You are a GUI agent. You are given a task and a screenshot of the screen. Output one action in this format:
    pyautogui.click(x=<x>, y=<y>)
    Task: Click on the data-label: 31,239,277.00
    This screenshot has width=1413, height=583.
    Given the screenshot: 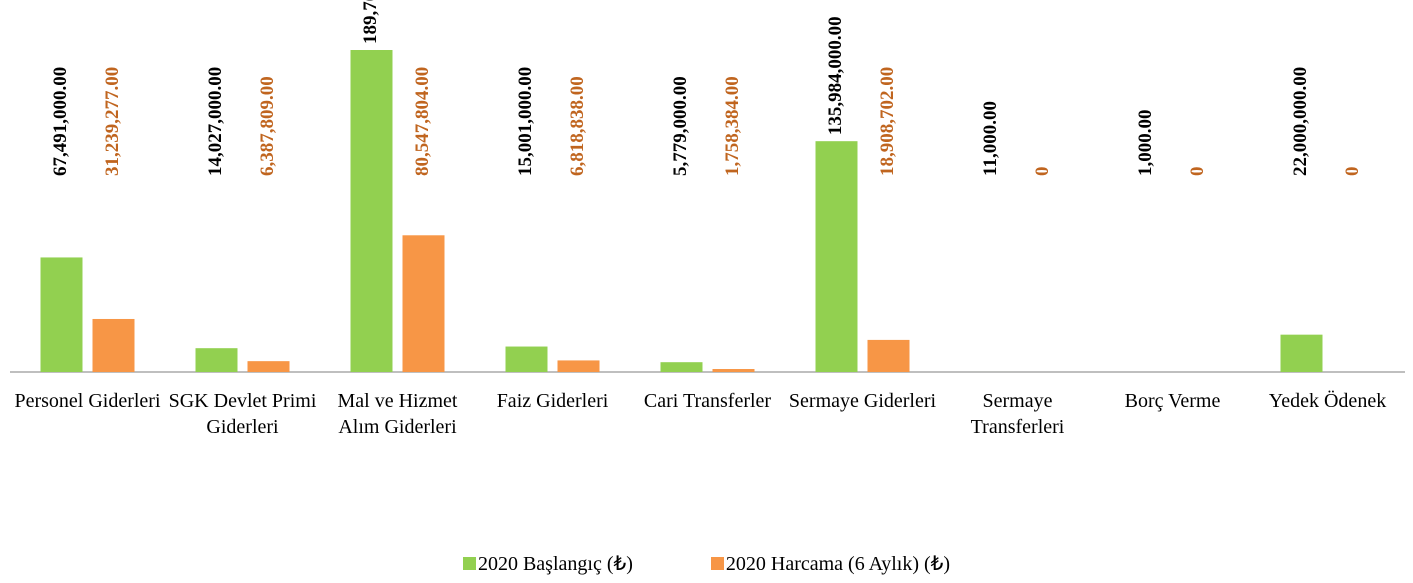 What is the action you would take?
    pyautogui.click(x=112, y=121)
    